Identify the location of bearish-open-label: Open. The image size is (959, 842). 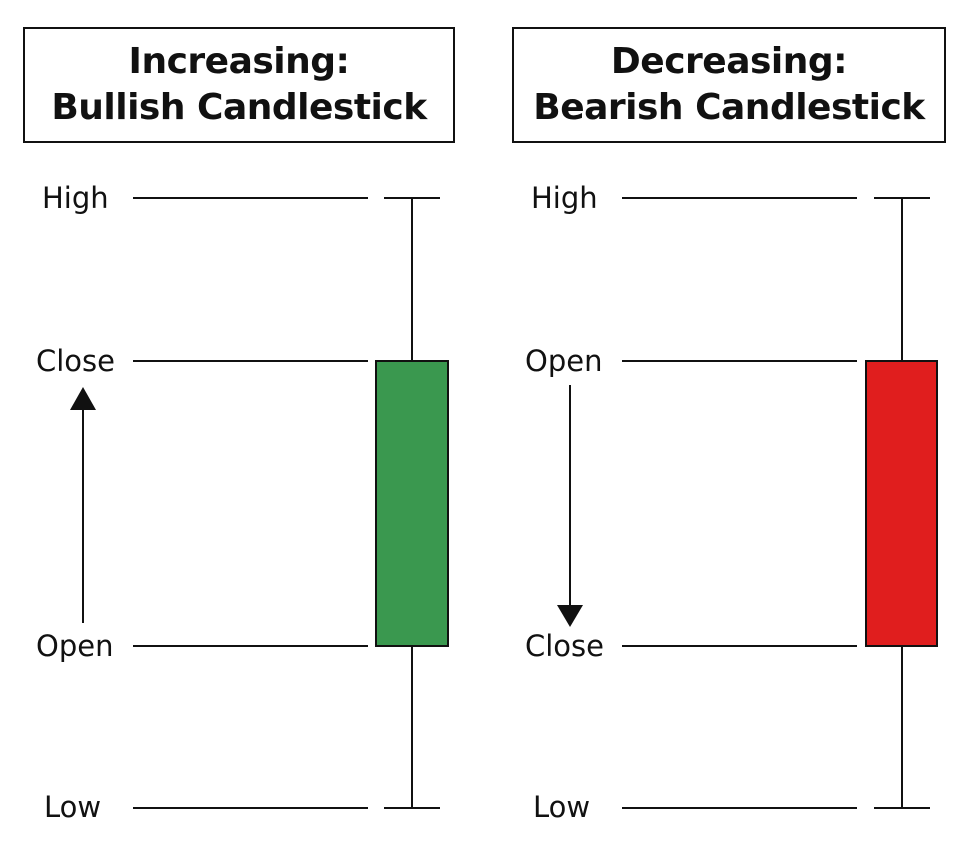
(564, 361).